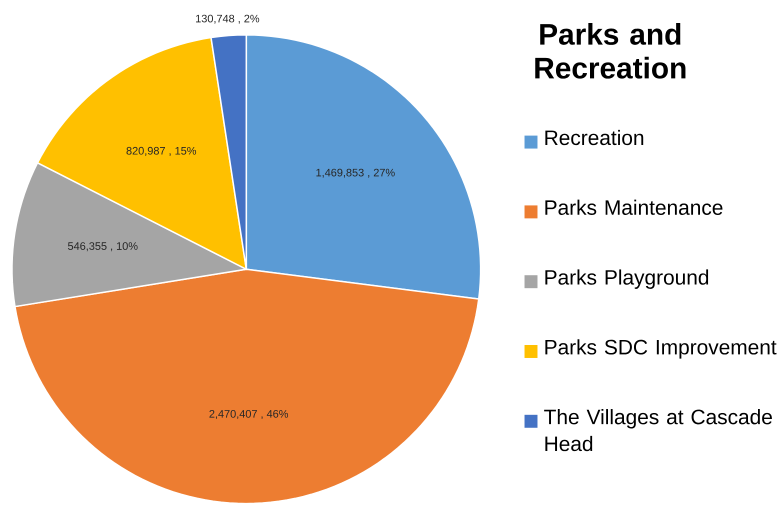 This screenshot has height=505, width=778. Describe the element at coordinates (658, 430) in the screenshot. I see `legend-label: The Villages at Cascade Head` at that location.